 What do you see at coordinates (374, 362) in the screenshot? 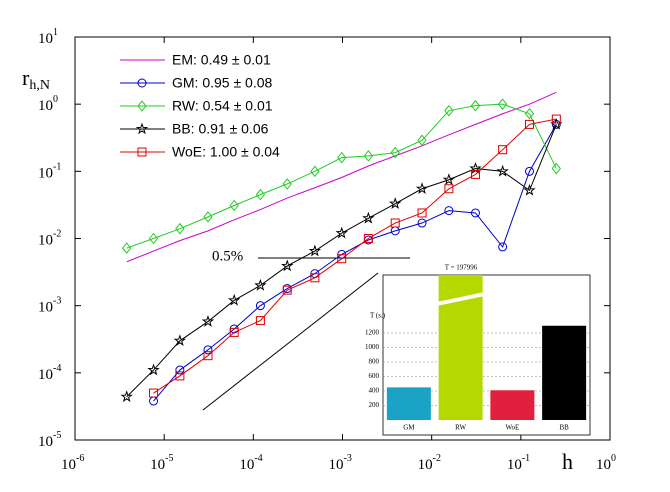
I see `inset-y-tick-label: 800` at bounding box center [374, 362].